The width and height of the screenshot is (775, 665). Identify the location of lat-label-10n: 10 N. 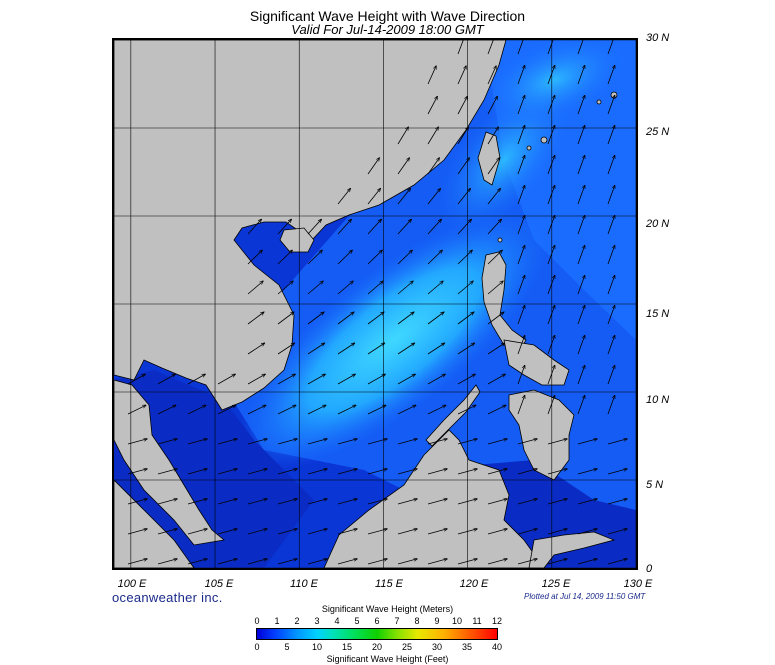
(658, 400).